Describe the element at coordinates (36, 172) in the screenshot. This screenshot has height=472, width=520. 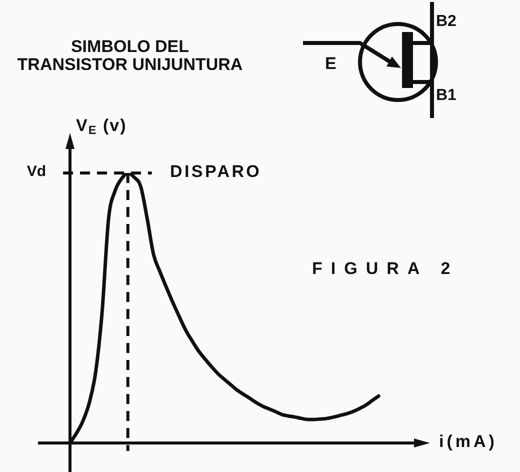
I see `ref-line-label: Vd` at that location.